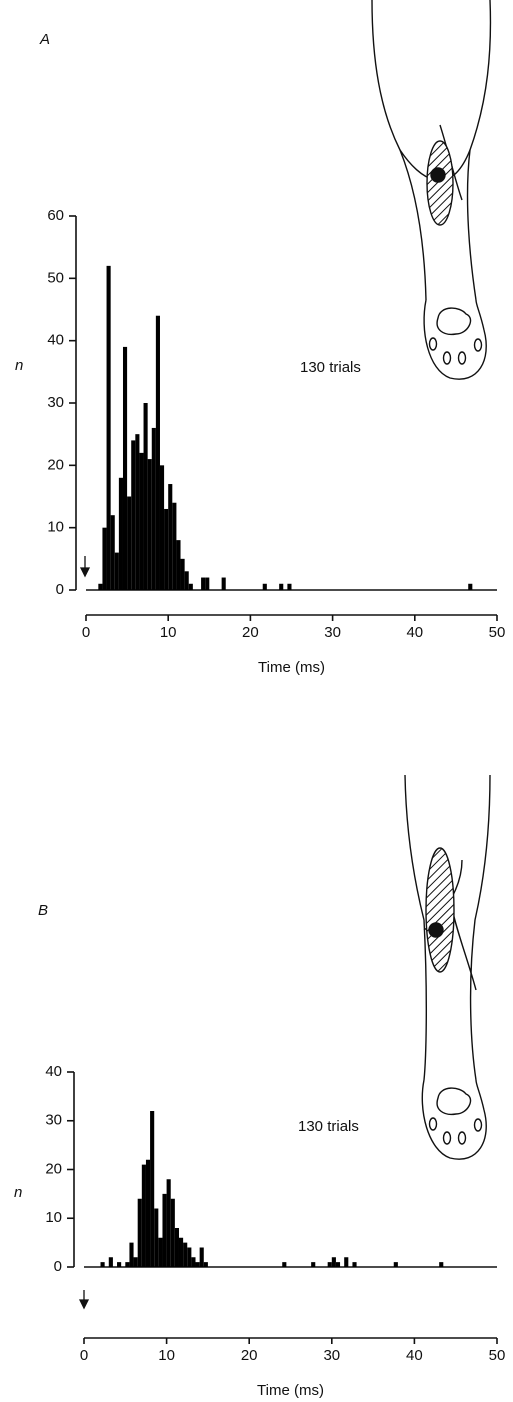 Image resolution: width=513 pixels, height=1402 pixels. I want to click on panel-label: A, so click(44, 39).